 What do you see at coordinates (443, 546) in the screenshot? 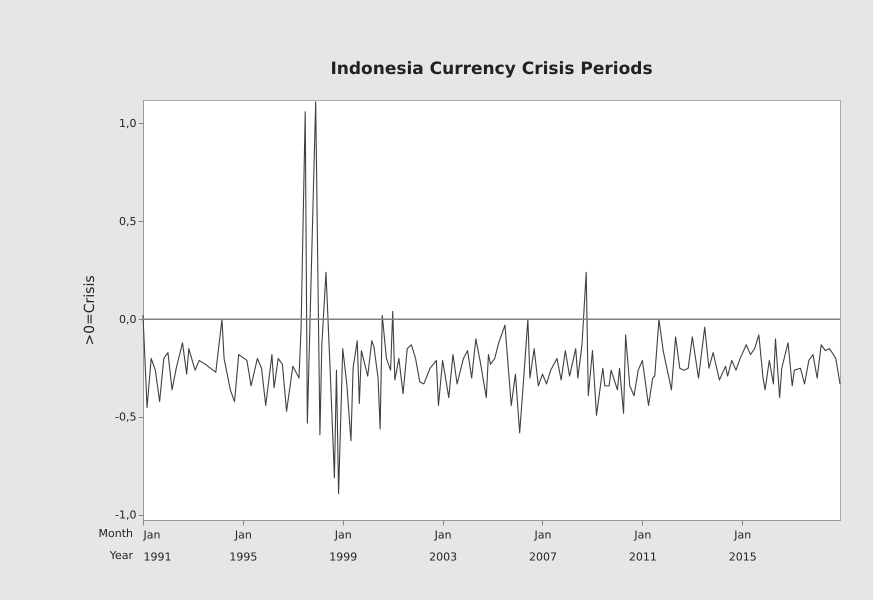
I see `x-tick-label: Jan 2003` at bounding box center [443, 546].